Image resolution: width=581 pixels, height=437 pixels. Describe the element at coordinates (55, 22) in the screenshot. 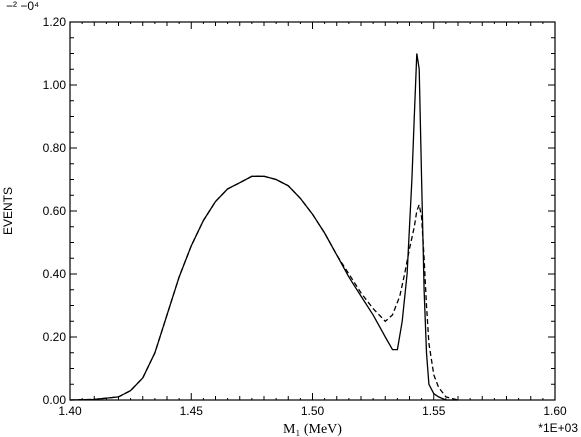

I see `y-tick-label: 1.20` at that location.